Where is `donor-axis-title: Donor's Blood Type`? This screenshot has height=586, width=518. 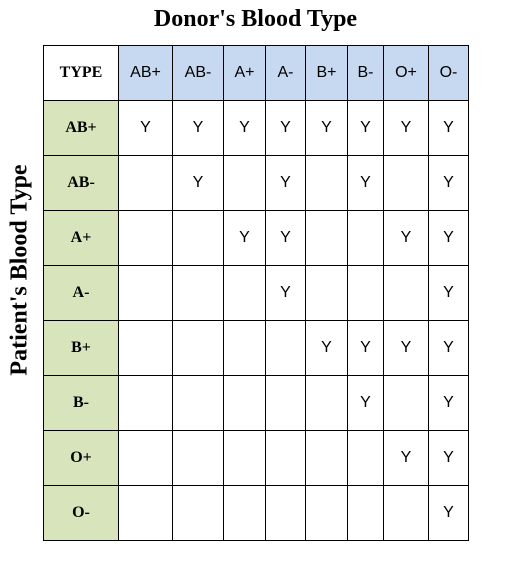
donor-axis-title: Donor's Blood Type is located at coordinates (255, 19).